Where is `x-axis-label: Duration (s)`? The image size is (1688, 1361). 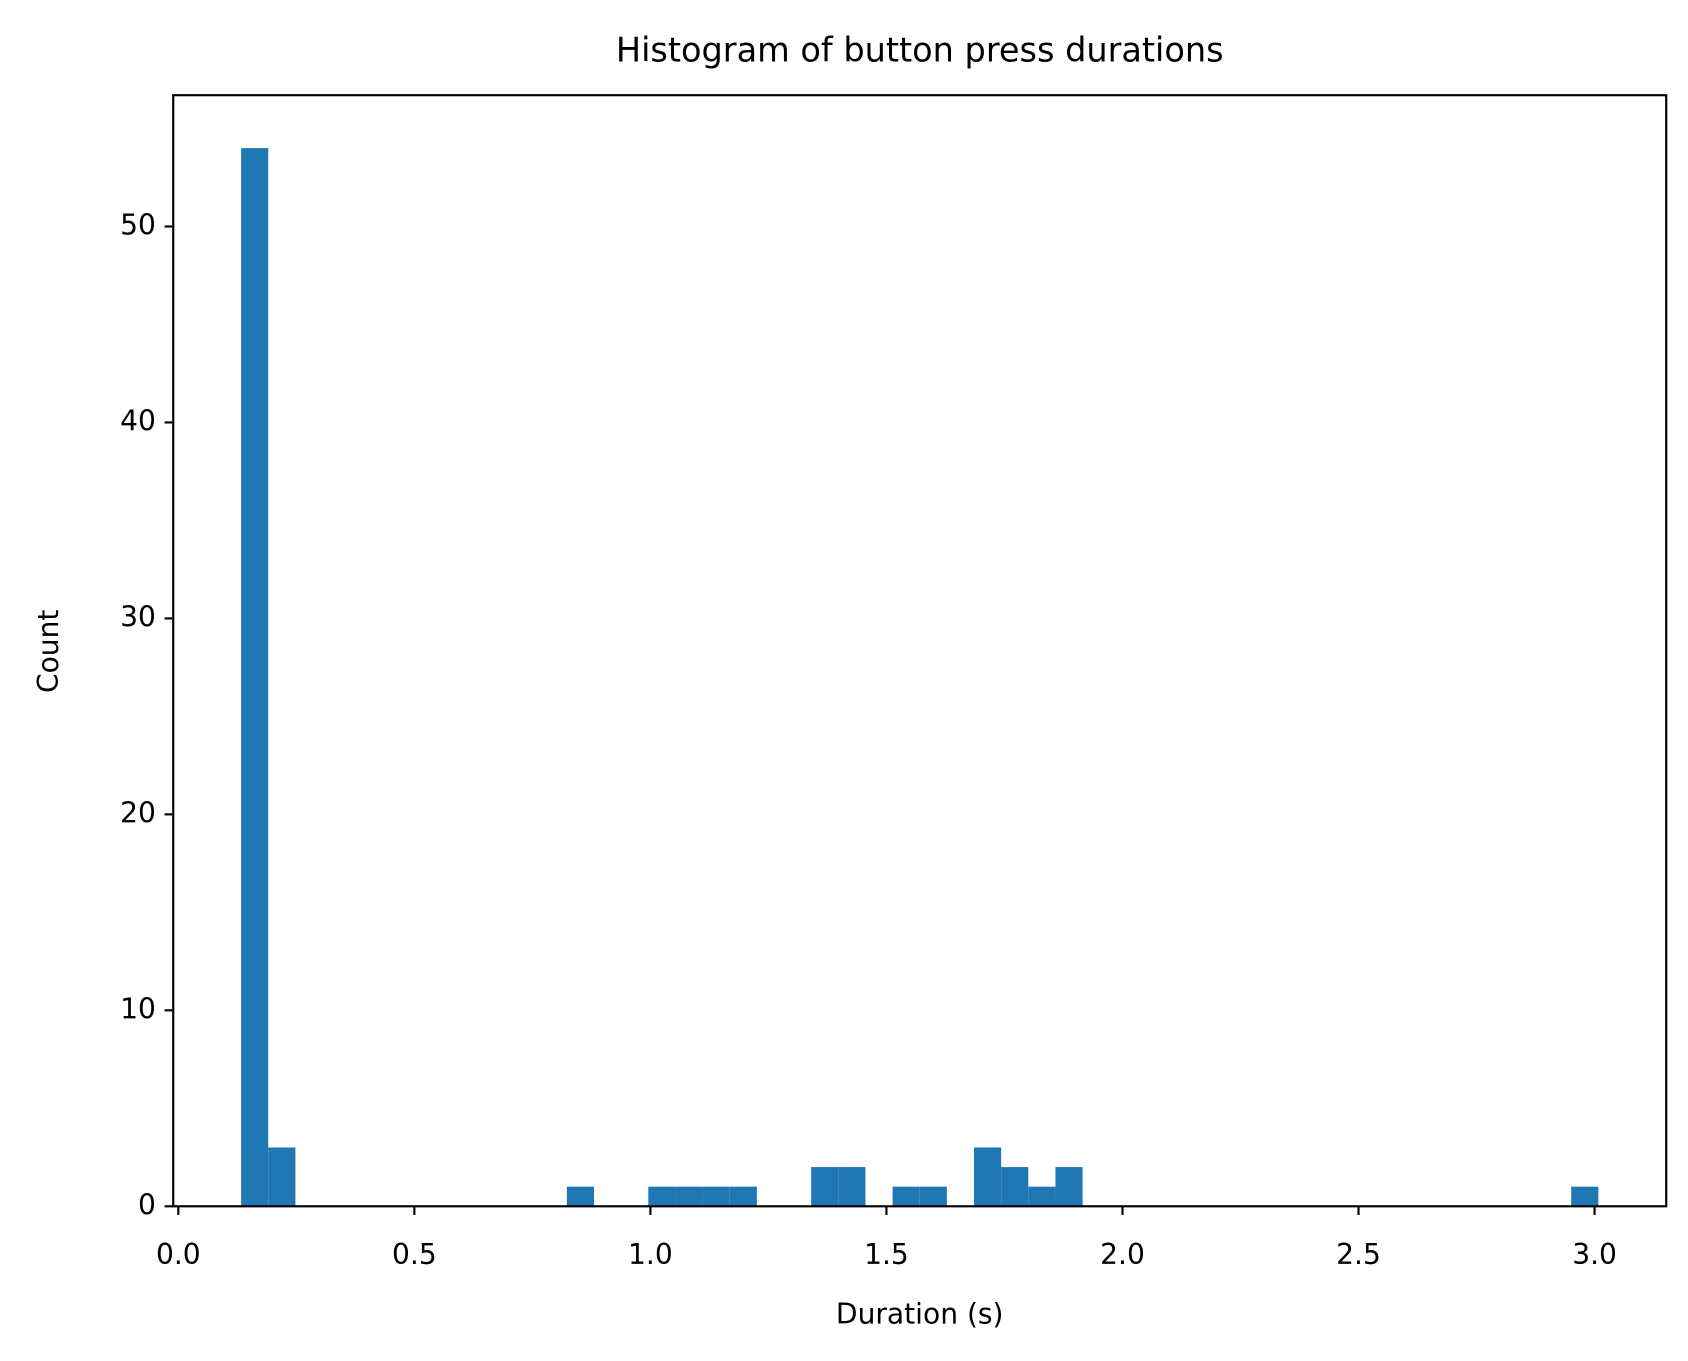
x-axis-label: Duration (s) is located at coordinates (920, 1314).